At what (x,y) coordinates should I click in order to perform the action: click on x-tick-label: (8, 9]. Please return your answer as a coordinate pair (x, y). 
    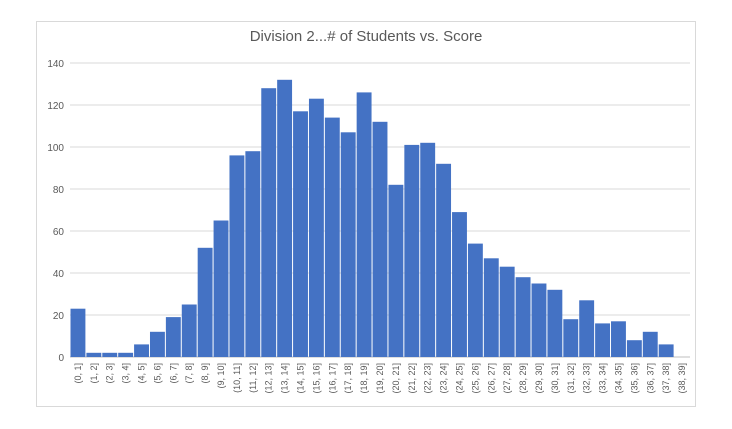
    Looking at the image, I should click on (205, 373).